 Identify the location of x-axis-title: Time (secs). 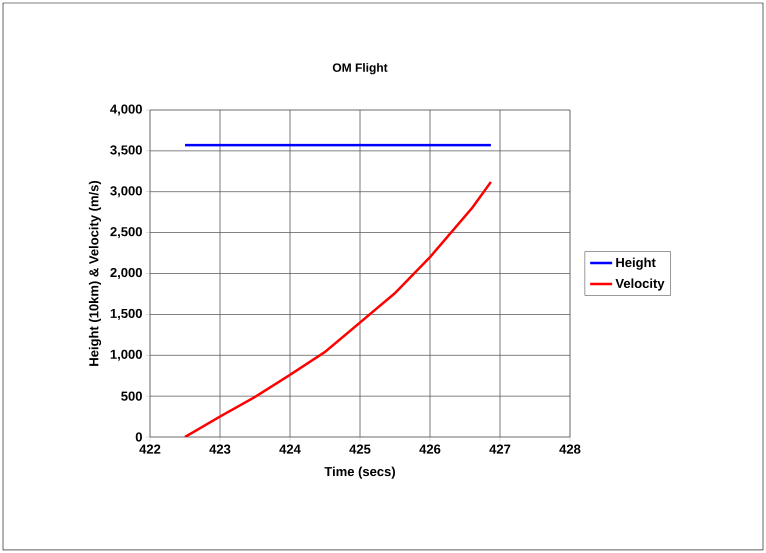
(359, 472).